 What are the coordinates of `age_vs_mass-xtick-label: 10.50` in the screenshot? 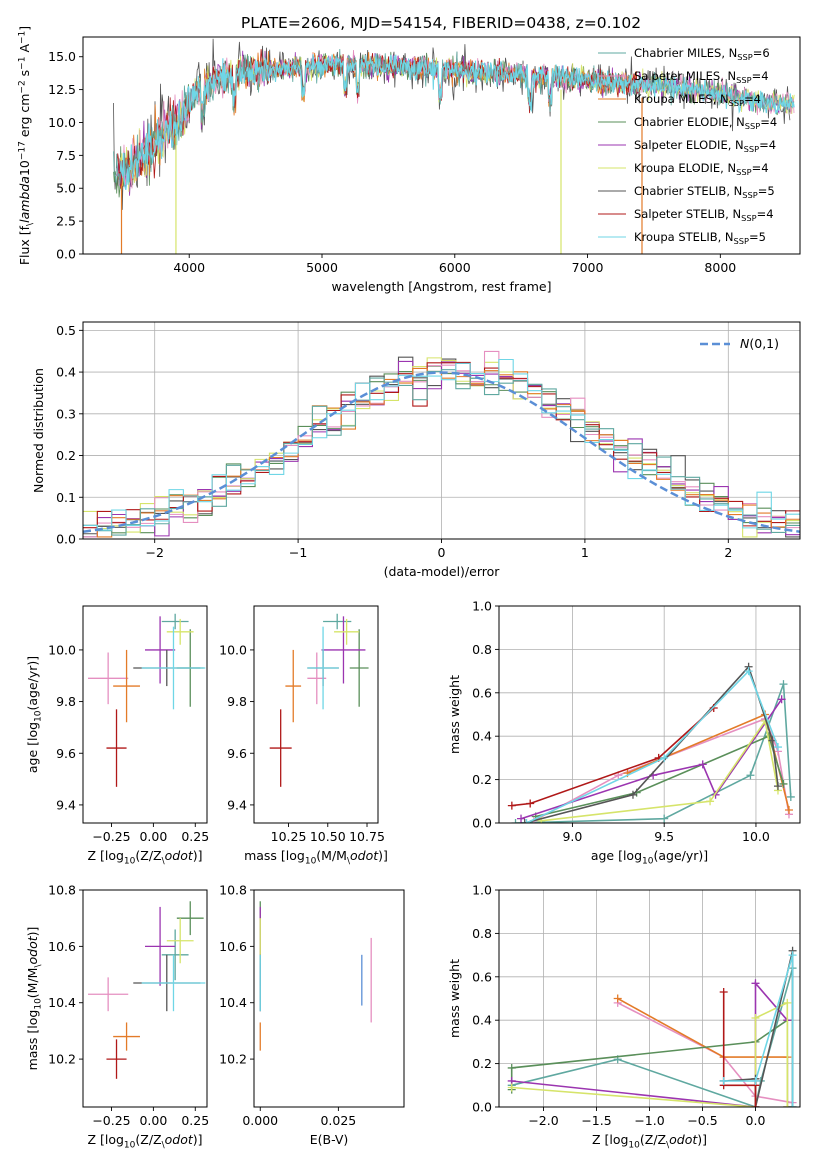 It's located at (328, 836).